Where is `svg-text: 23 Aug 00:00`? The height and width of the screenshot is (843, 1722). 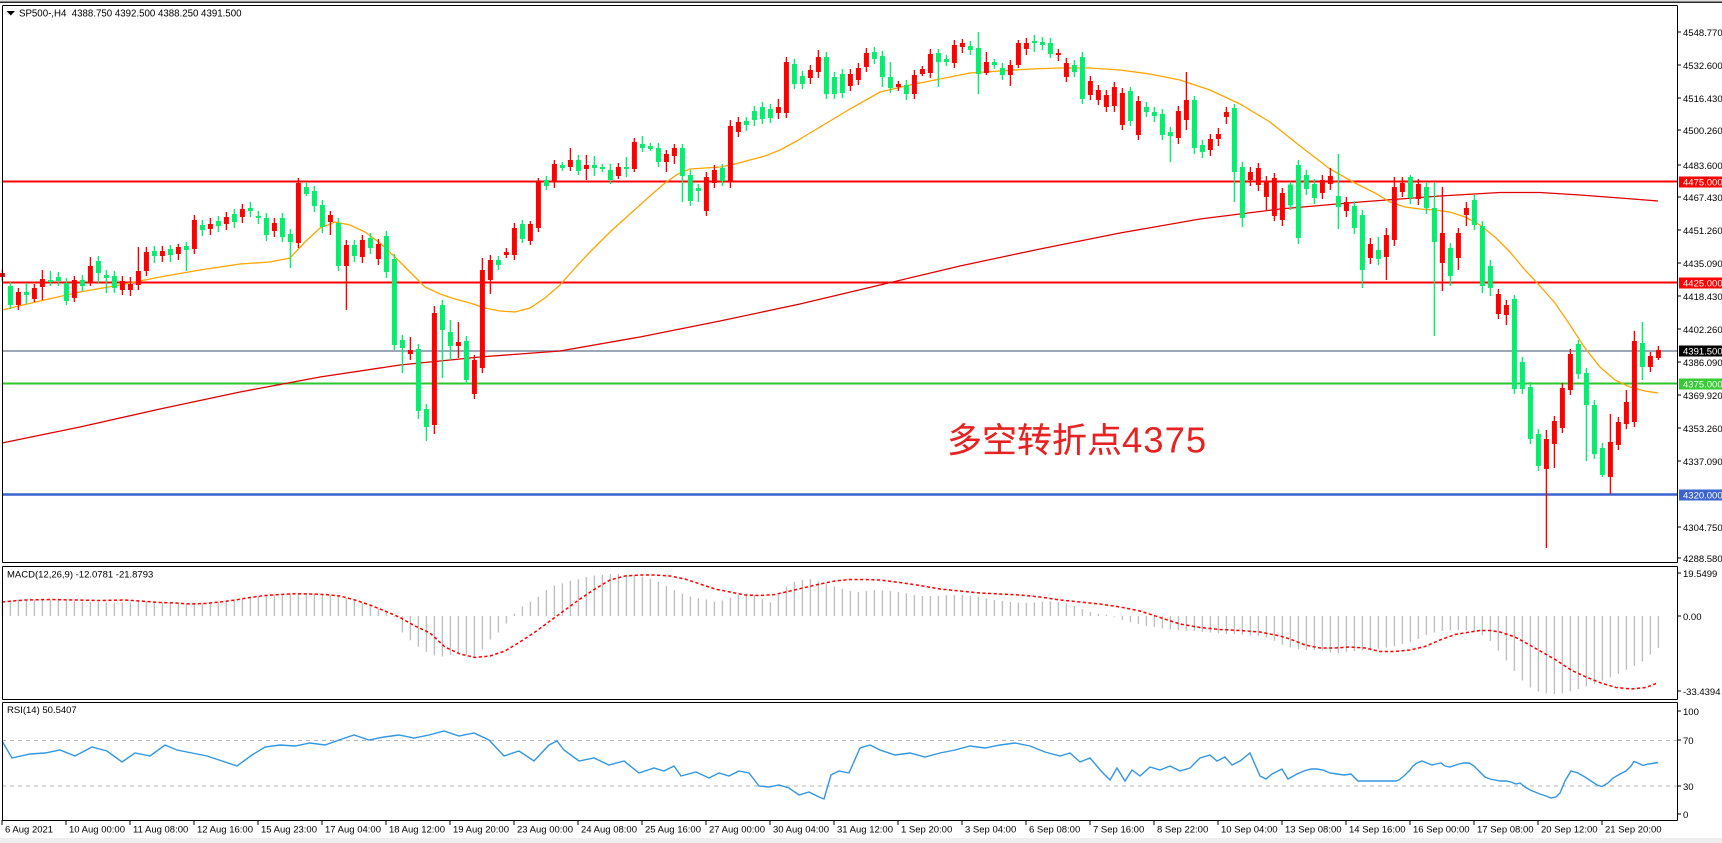 svg-text: 23 Aug 00:00 is located at coordinates (545, 830).